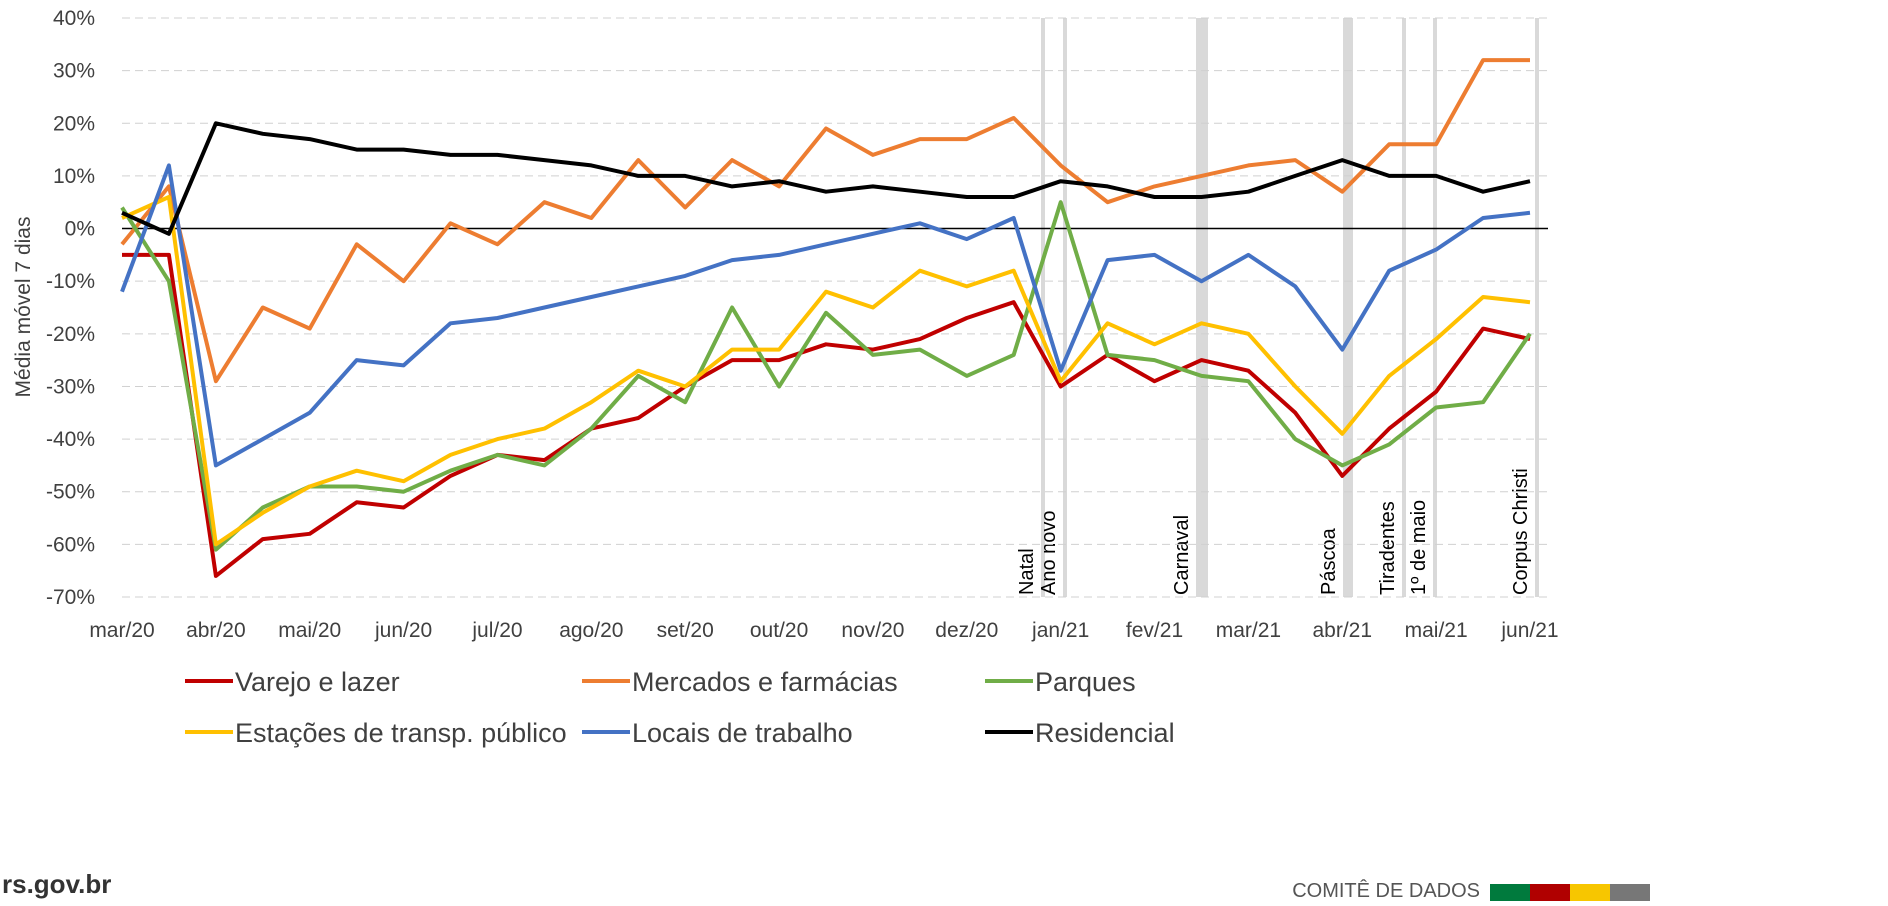 Image resolution: width=1888 pixels, height=906 pixels. Describe the element at coordinates (1248, 630) in the screenshot. I see `x-tick-label: mar/21` at that location.